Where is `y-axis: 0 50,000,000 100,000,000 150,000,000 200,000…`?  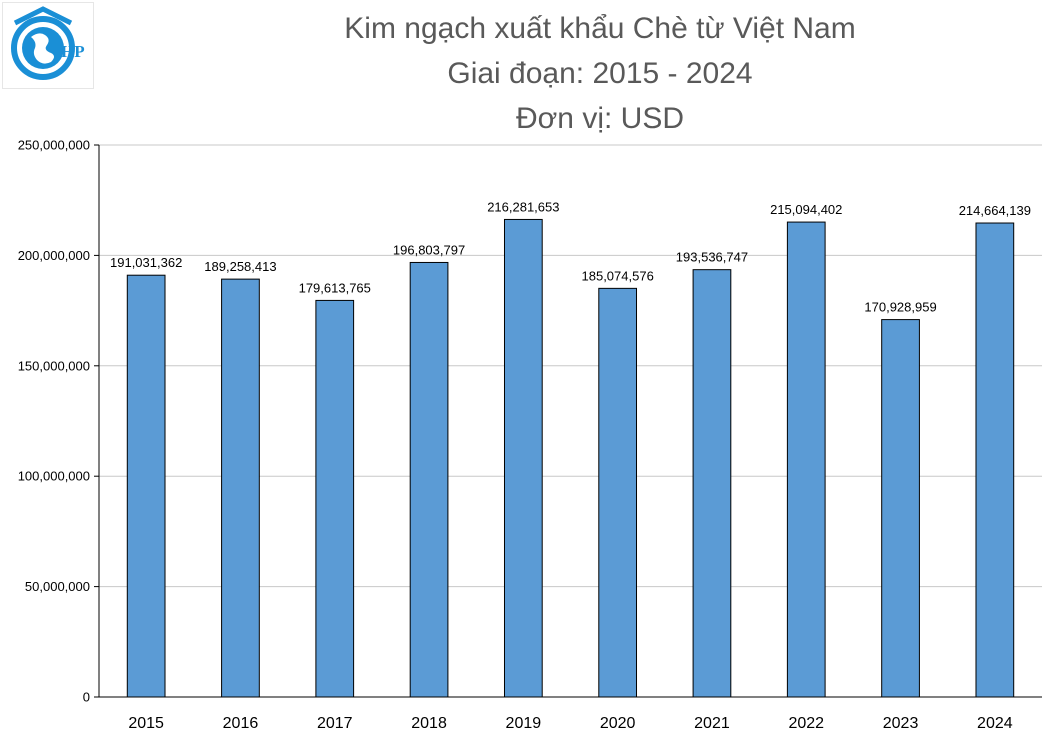 y-axis: 0 50,000,000 100,000,000 150,000,000 200,000… is located at coordinates (59, 421).